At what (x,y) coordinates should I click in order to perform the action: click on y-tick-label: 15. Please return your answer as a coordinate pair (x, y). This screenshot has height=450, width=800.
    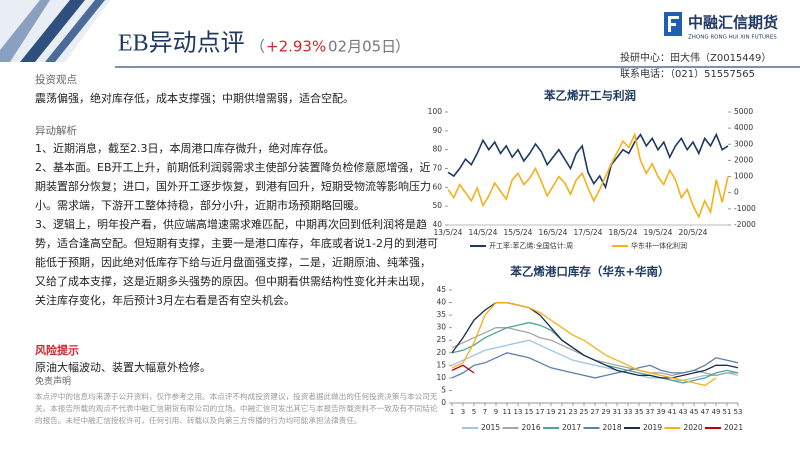
    Looking at the image, I should click on (441, 364).